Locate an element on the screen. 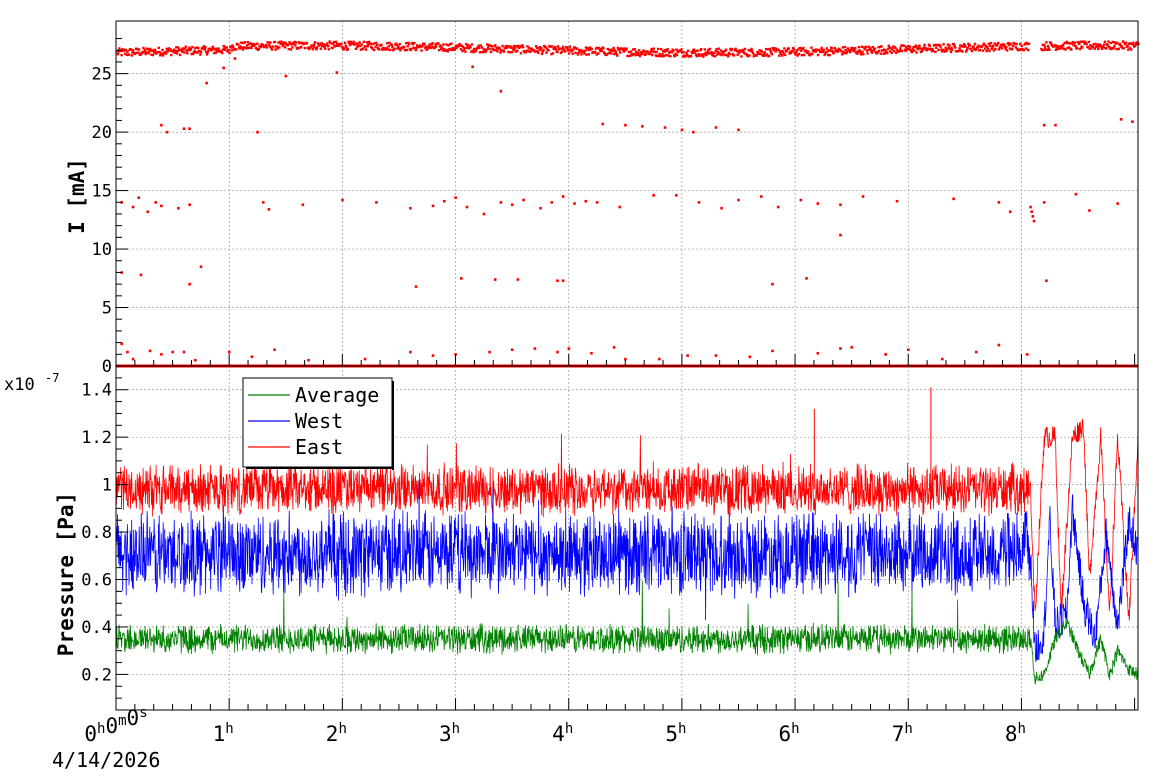 The image size is (1158, 782). pressure-y-axis: 0.2 0.4 0.6 0.8 1 1.2 1.4 is located at coordinates (104, 538).